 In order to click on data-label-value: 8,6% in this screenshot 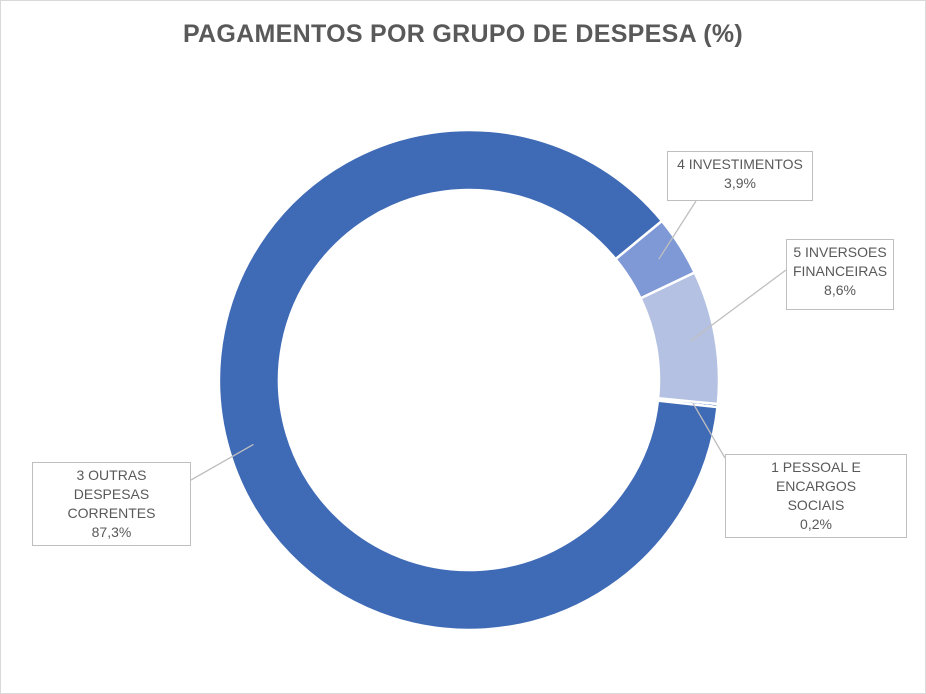, I will do `click(840, 290)`.